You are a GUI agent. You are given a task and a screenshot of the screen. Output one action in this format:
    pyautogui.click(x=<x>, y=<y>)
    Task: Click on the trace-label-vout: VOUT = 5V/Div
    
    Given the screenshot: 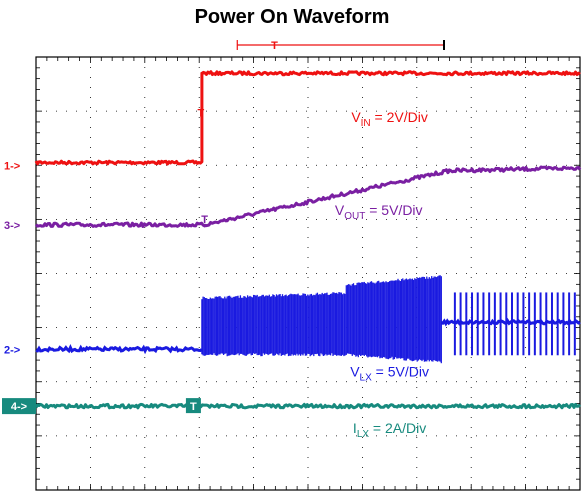 What is the action you would take?
    pyautogui.click(x=379, y=212)
    